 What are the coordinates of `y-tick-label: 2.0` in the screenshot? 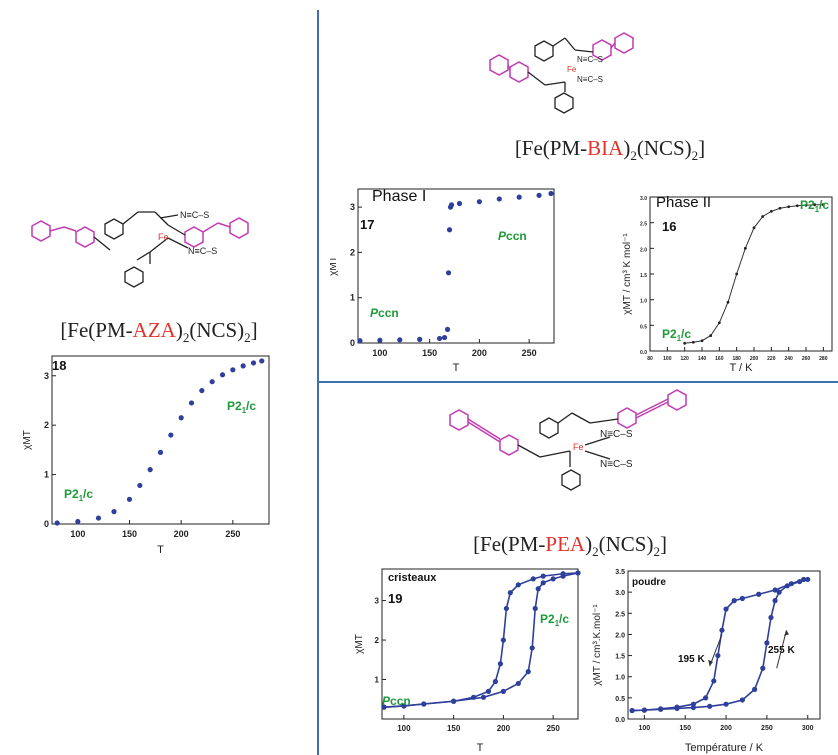 It's located at (643, 250).